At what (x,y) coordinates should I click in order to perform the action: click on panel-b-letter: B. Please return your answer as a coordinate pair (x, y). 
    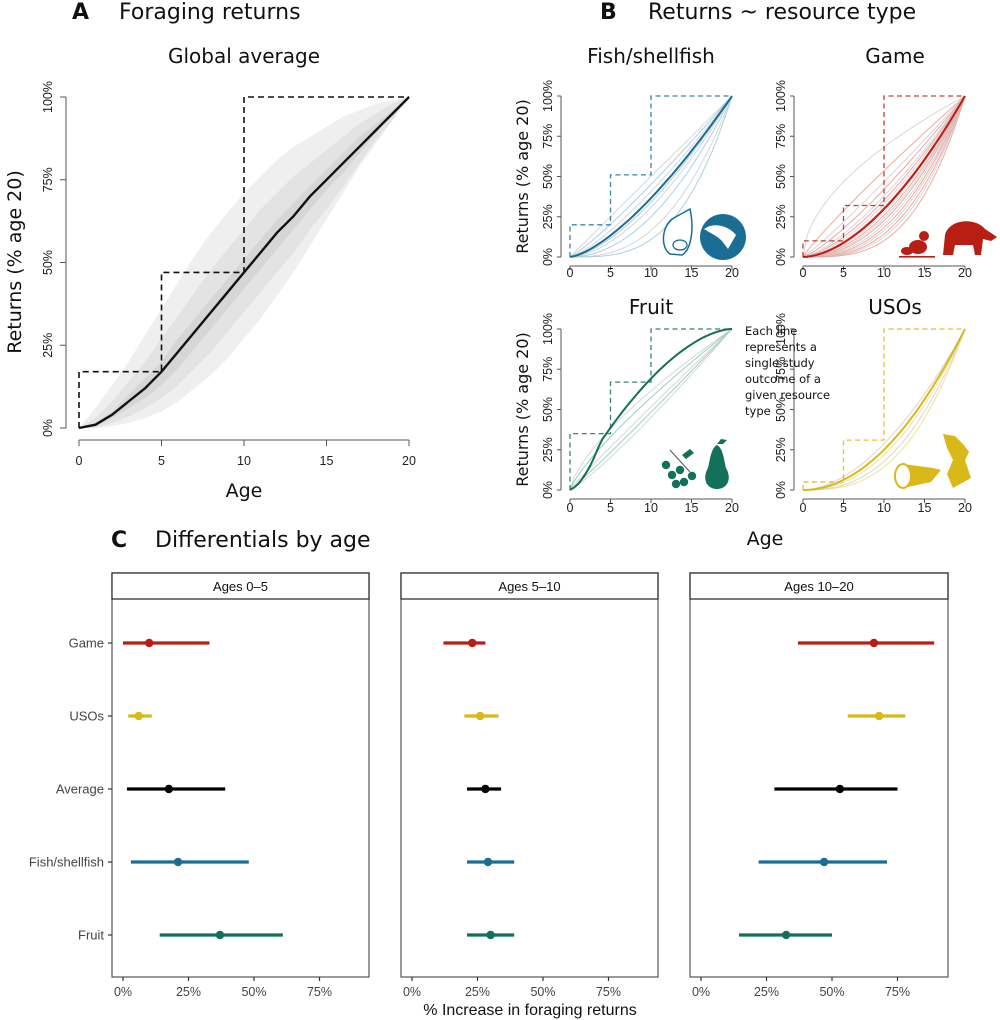
    Looking at the image, I should click on (608, 12).